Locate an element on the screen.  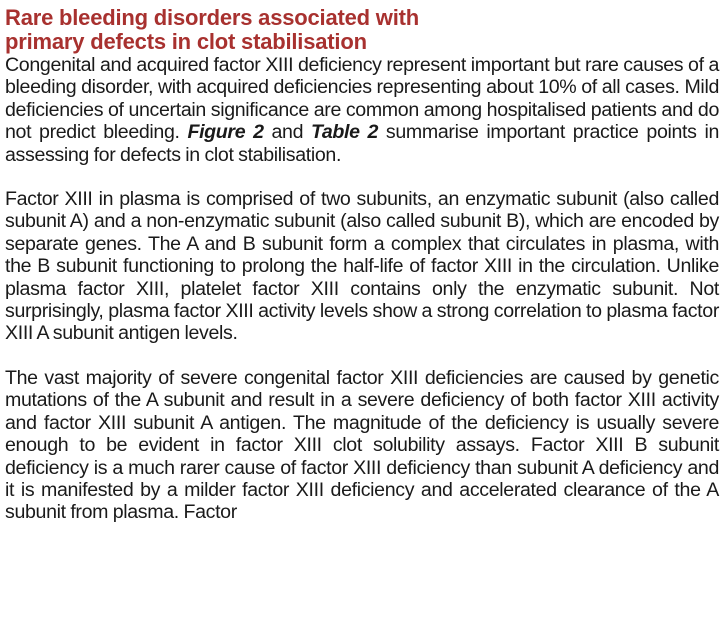
figure-2-reference: Figure 2 is located at coordinates (225, 132).